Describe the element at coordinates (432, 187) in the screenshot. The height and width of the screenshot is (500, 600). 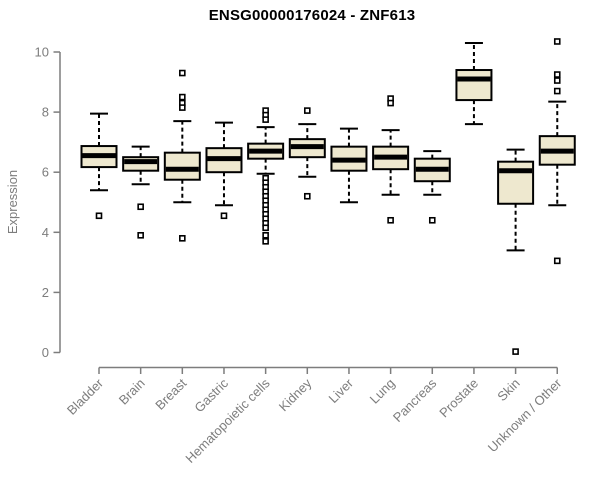
I see `boxplot-pancreas` at that location.